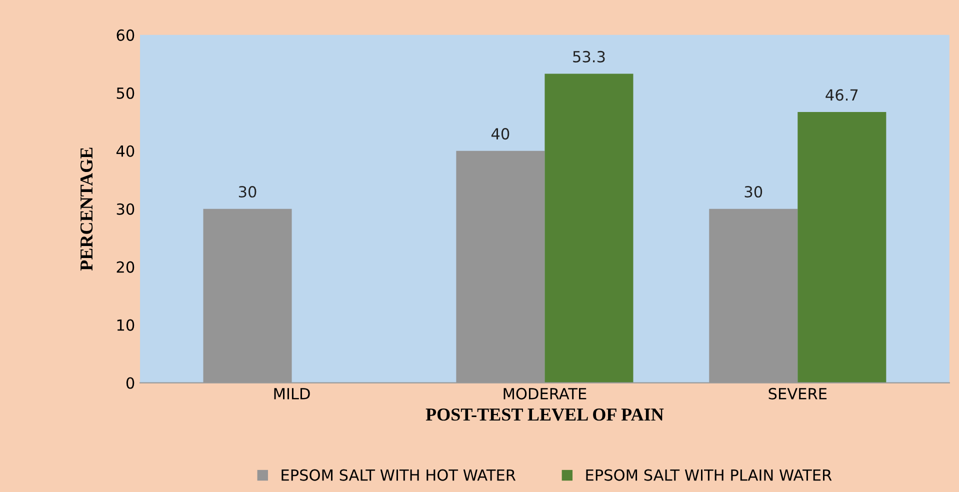  I want to click on legend-label: EPSOM SALT WITH PLAIN WATER, so click(709, 475).